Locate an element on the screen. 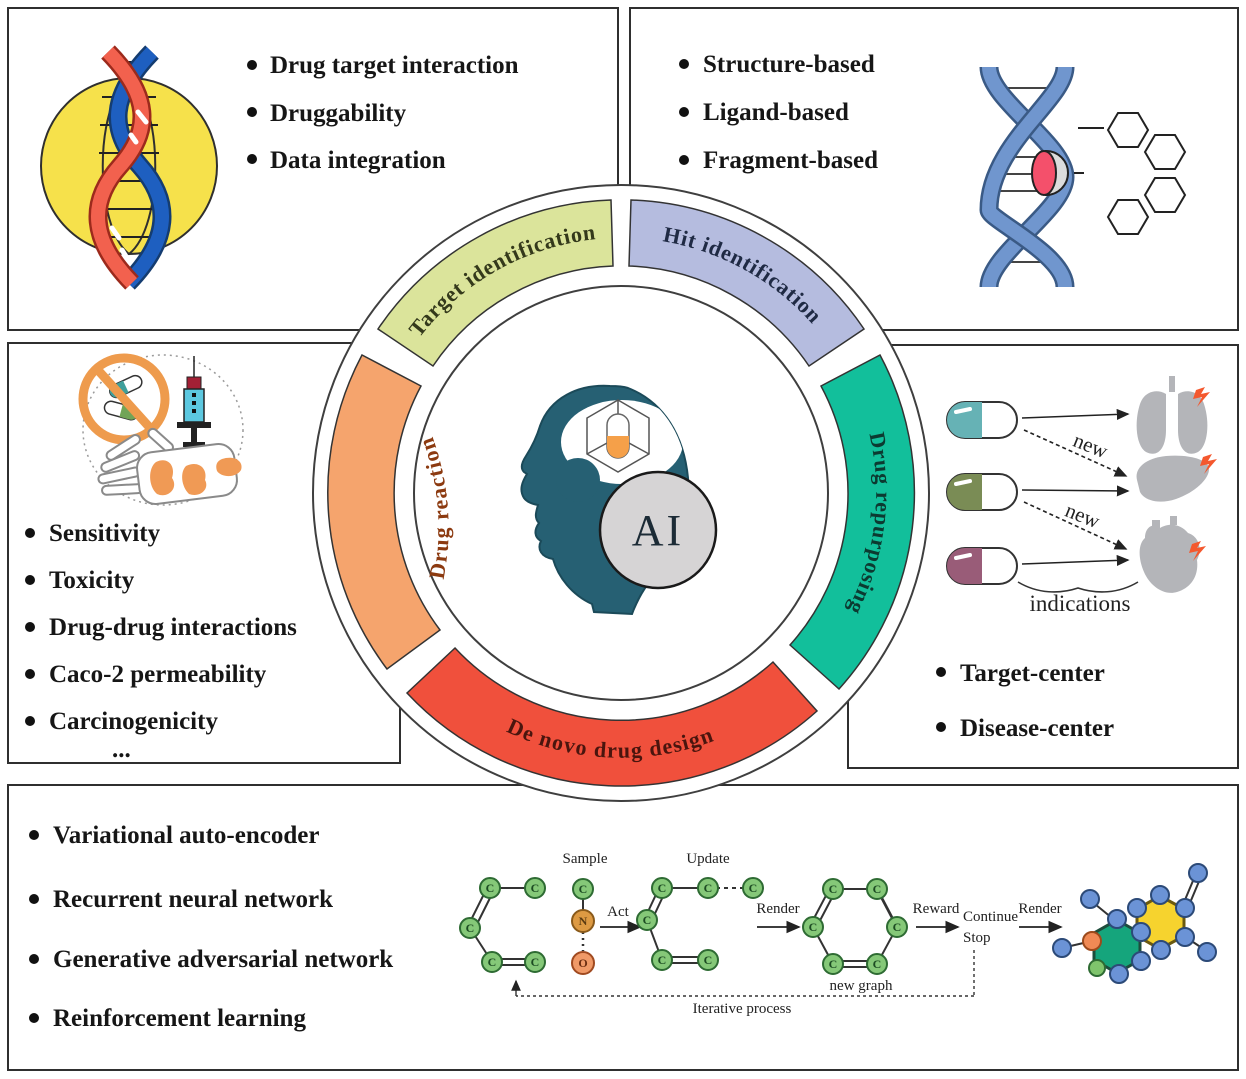 The image size is (1246, 1079). bullet-item: Drug-drug interactions is located at coordinates (173, 627).